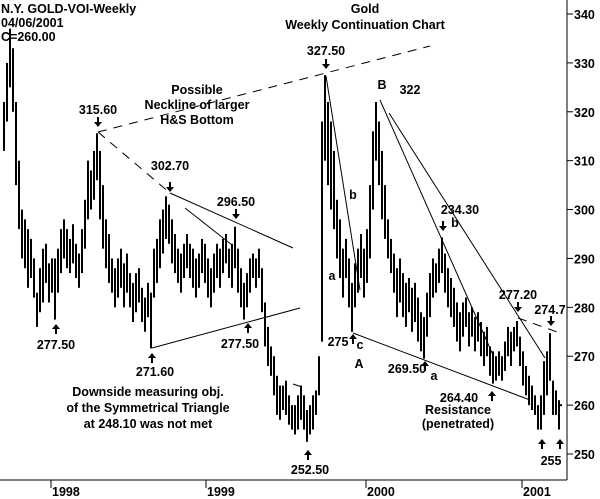 This screenshot has height=499, width=600. Describe the element at coordinates (197, 105) in the screenshot. I see `neckline-text-2: Neckline of larger` at that location.